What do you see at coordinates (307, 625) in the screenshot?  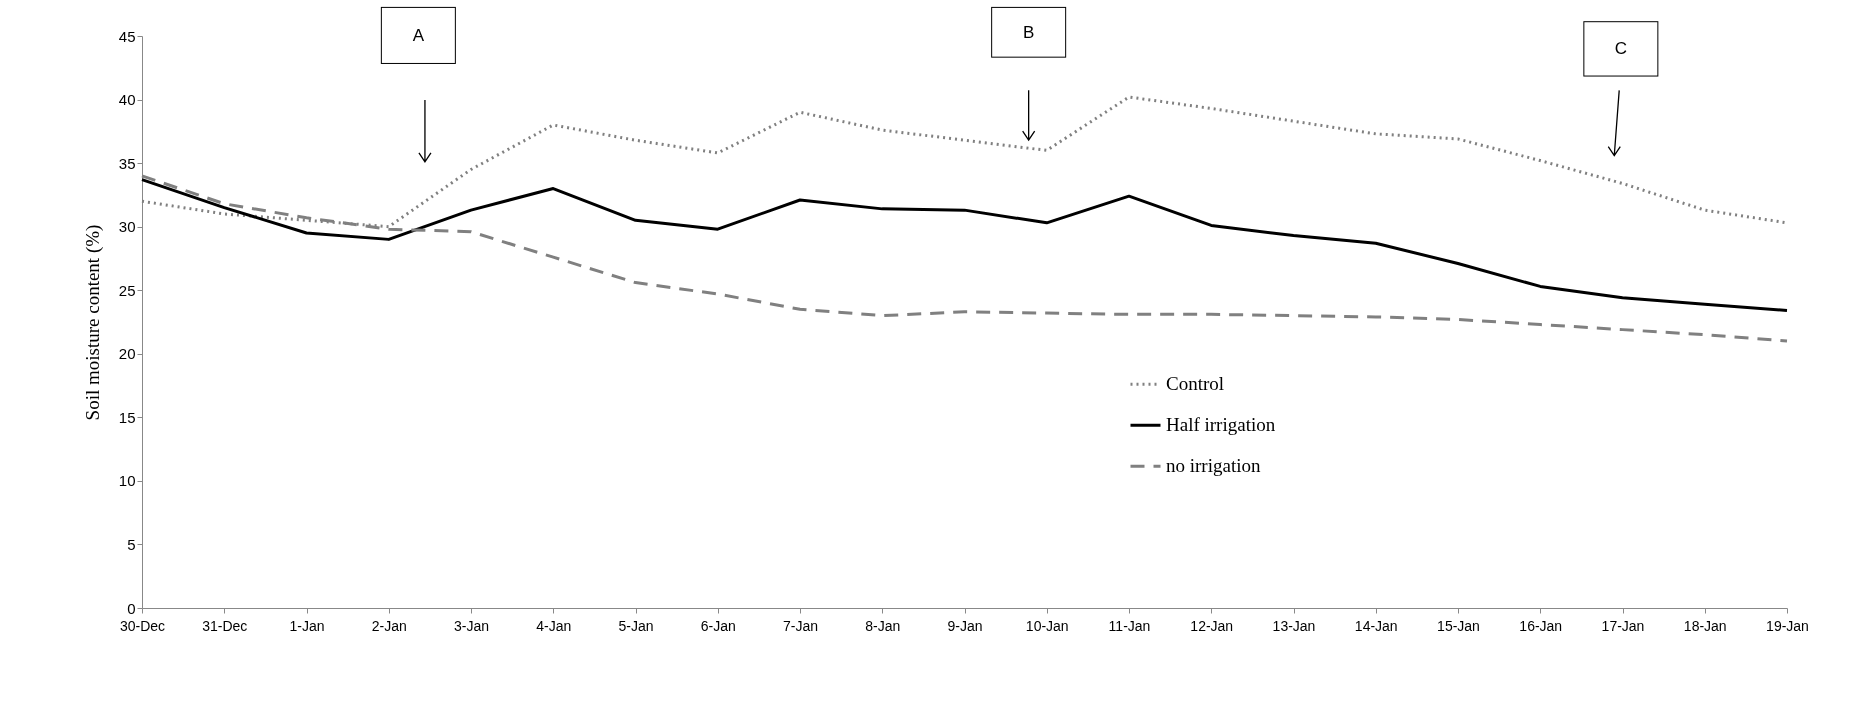 I see `x-tick-label: 1-Jan` at bounding box center [307, 625].